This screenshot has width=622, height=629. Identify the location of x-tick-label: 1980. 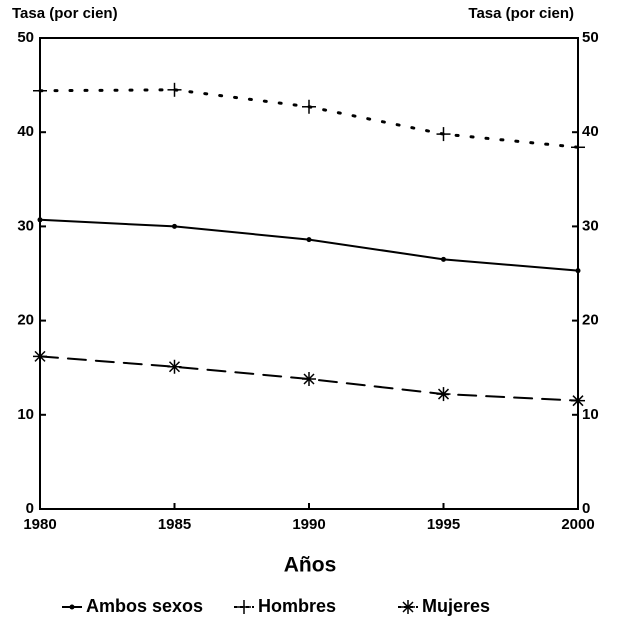
(39, 524).